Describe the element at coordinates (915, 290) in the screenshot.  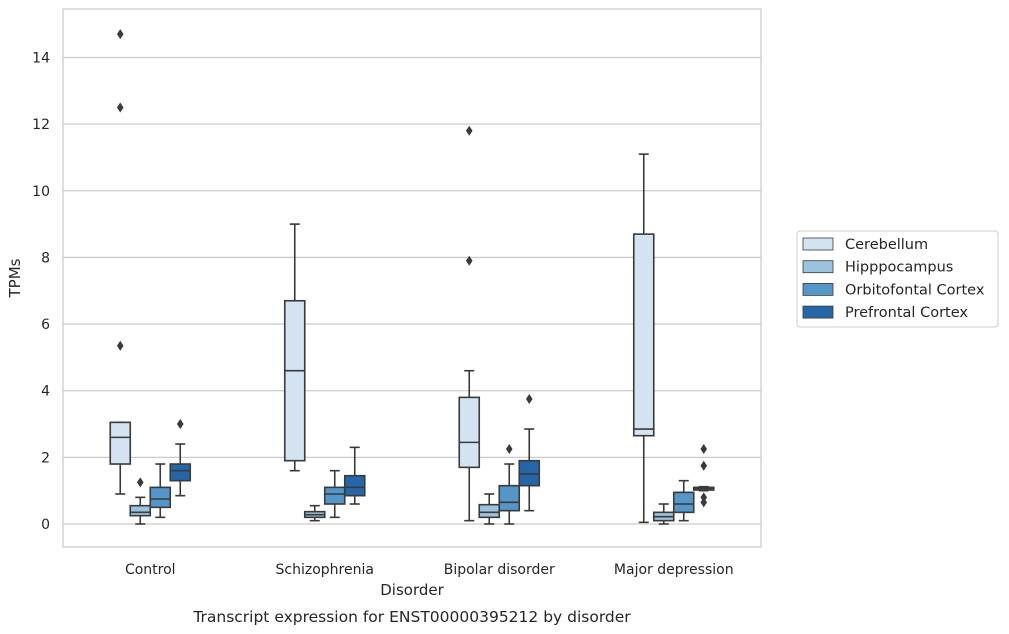
I see `legend-label: Orbitofontal Cortex` at that location.